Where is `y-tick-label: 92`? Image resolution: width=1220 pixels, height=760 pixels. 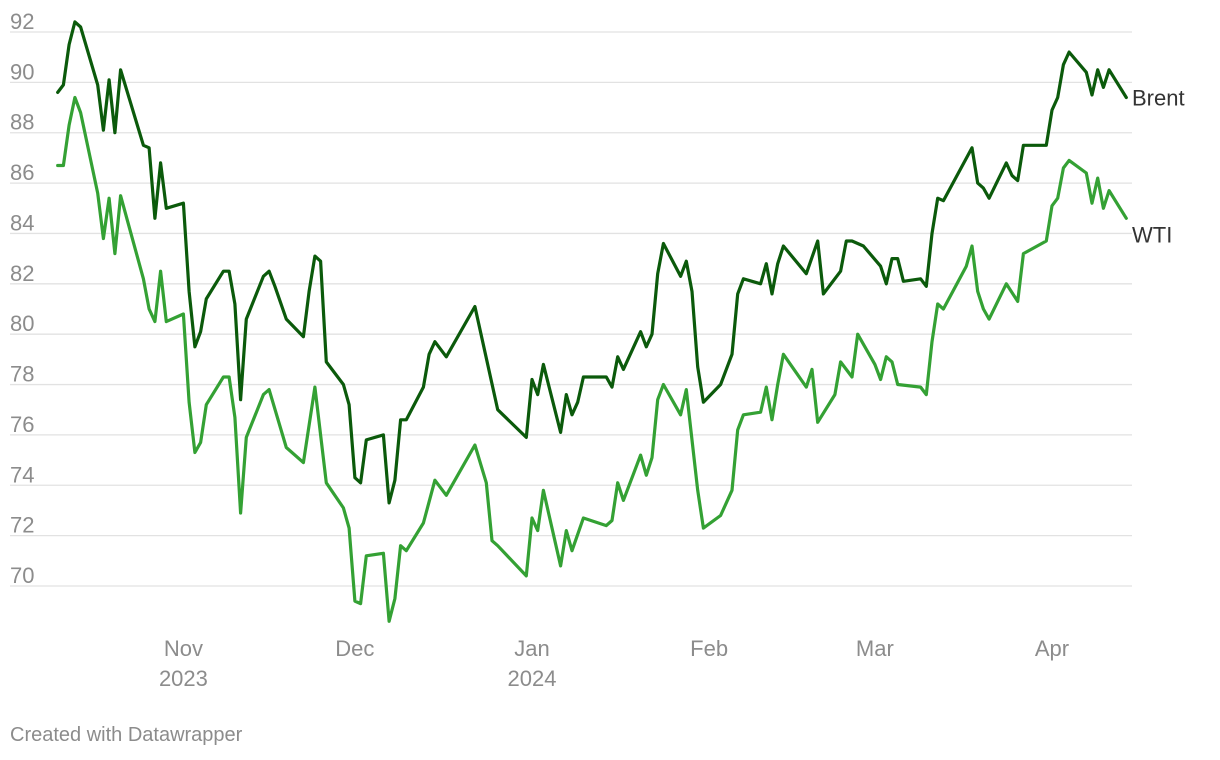
y-tick-label: 92 is located at coordinates (22, 21).